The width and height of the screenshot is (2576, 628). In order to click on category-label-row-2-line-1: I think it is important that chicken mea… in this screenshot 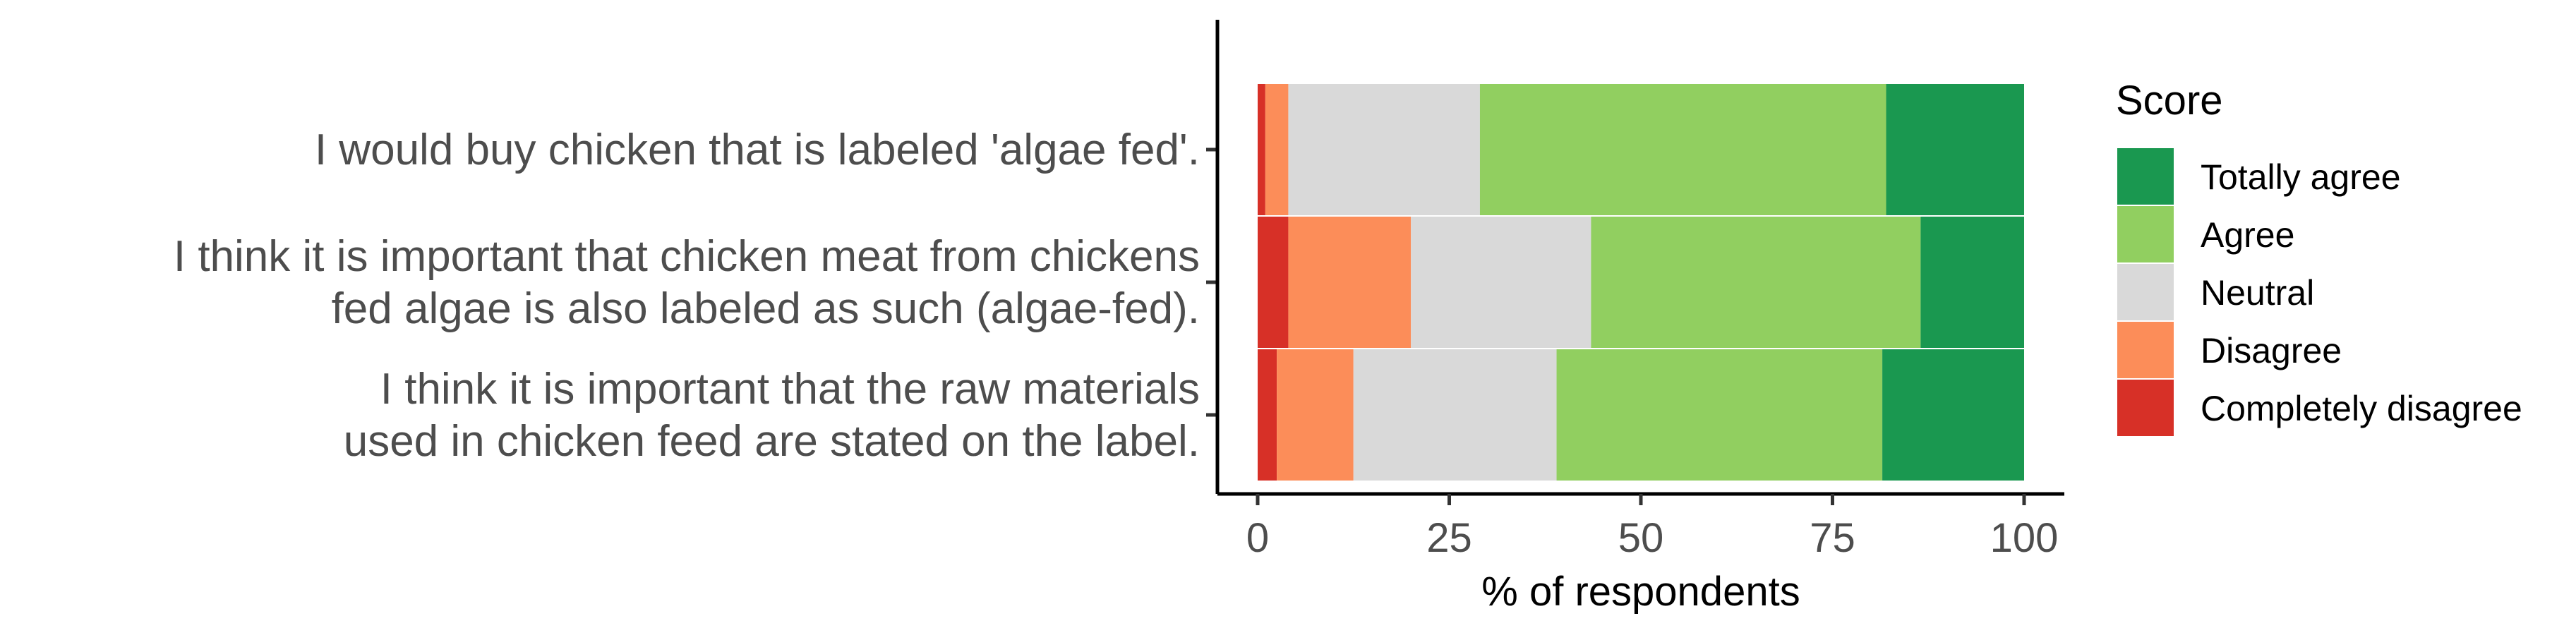, I will do `click(687, 256)`.